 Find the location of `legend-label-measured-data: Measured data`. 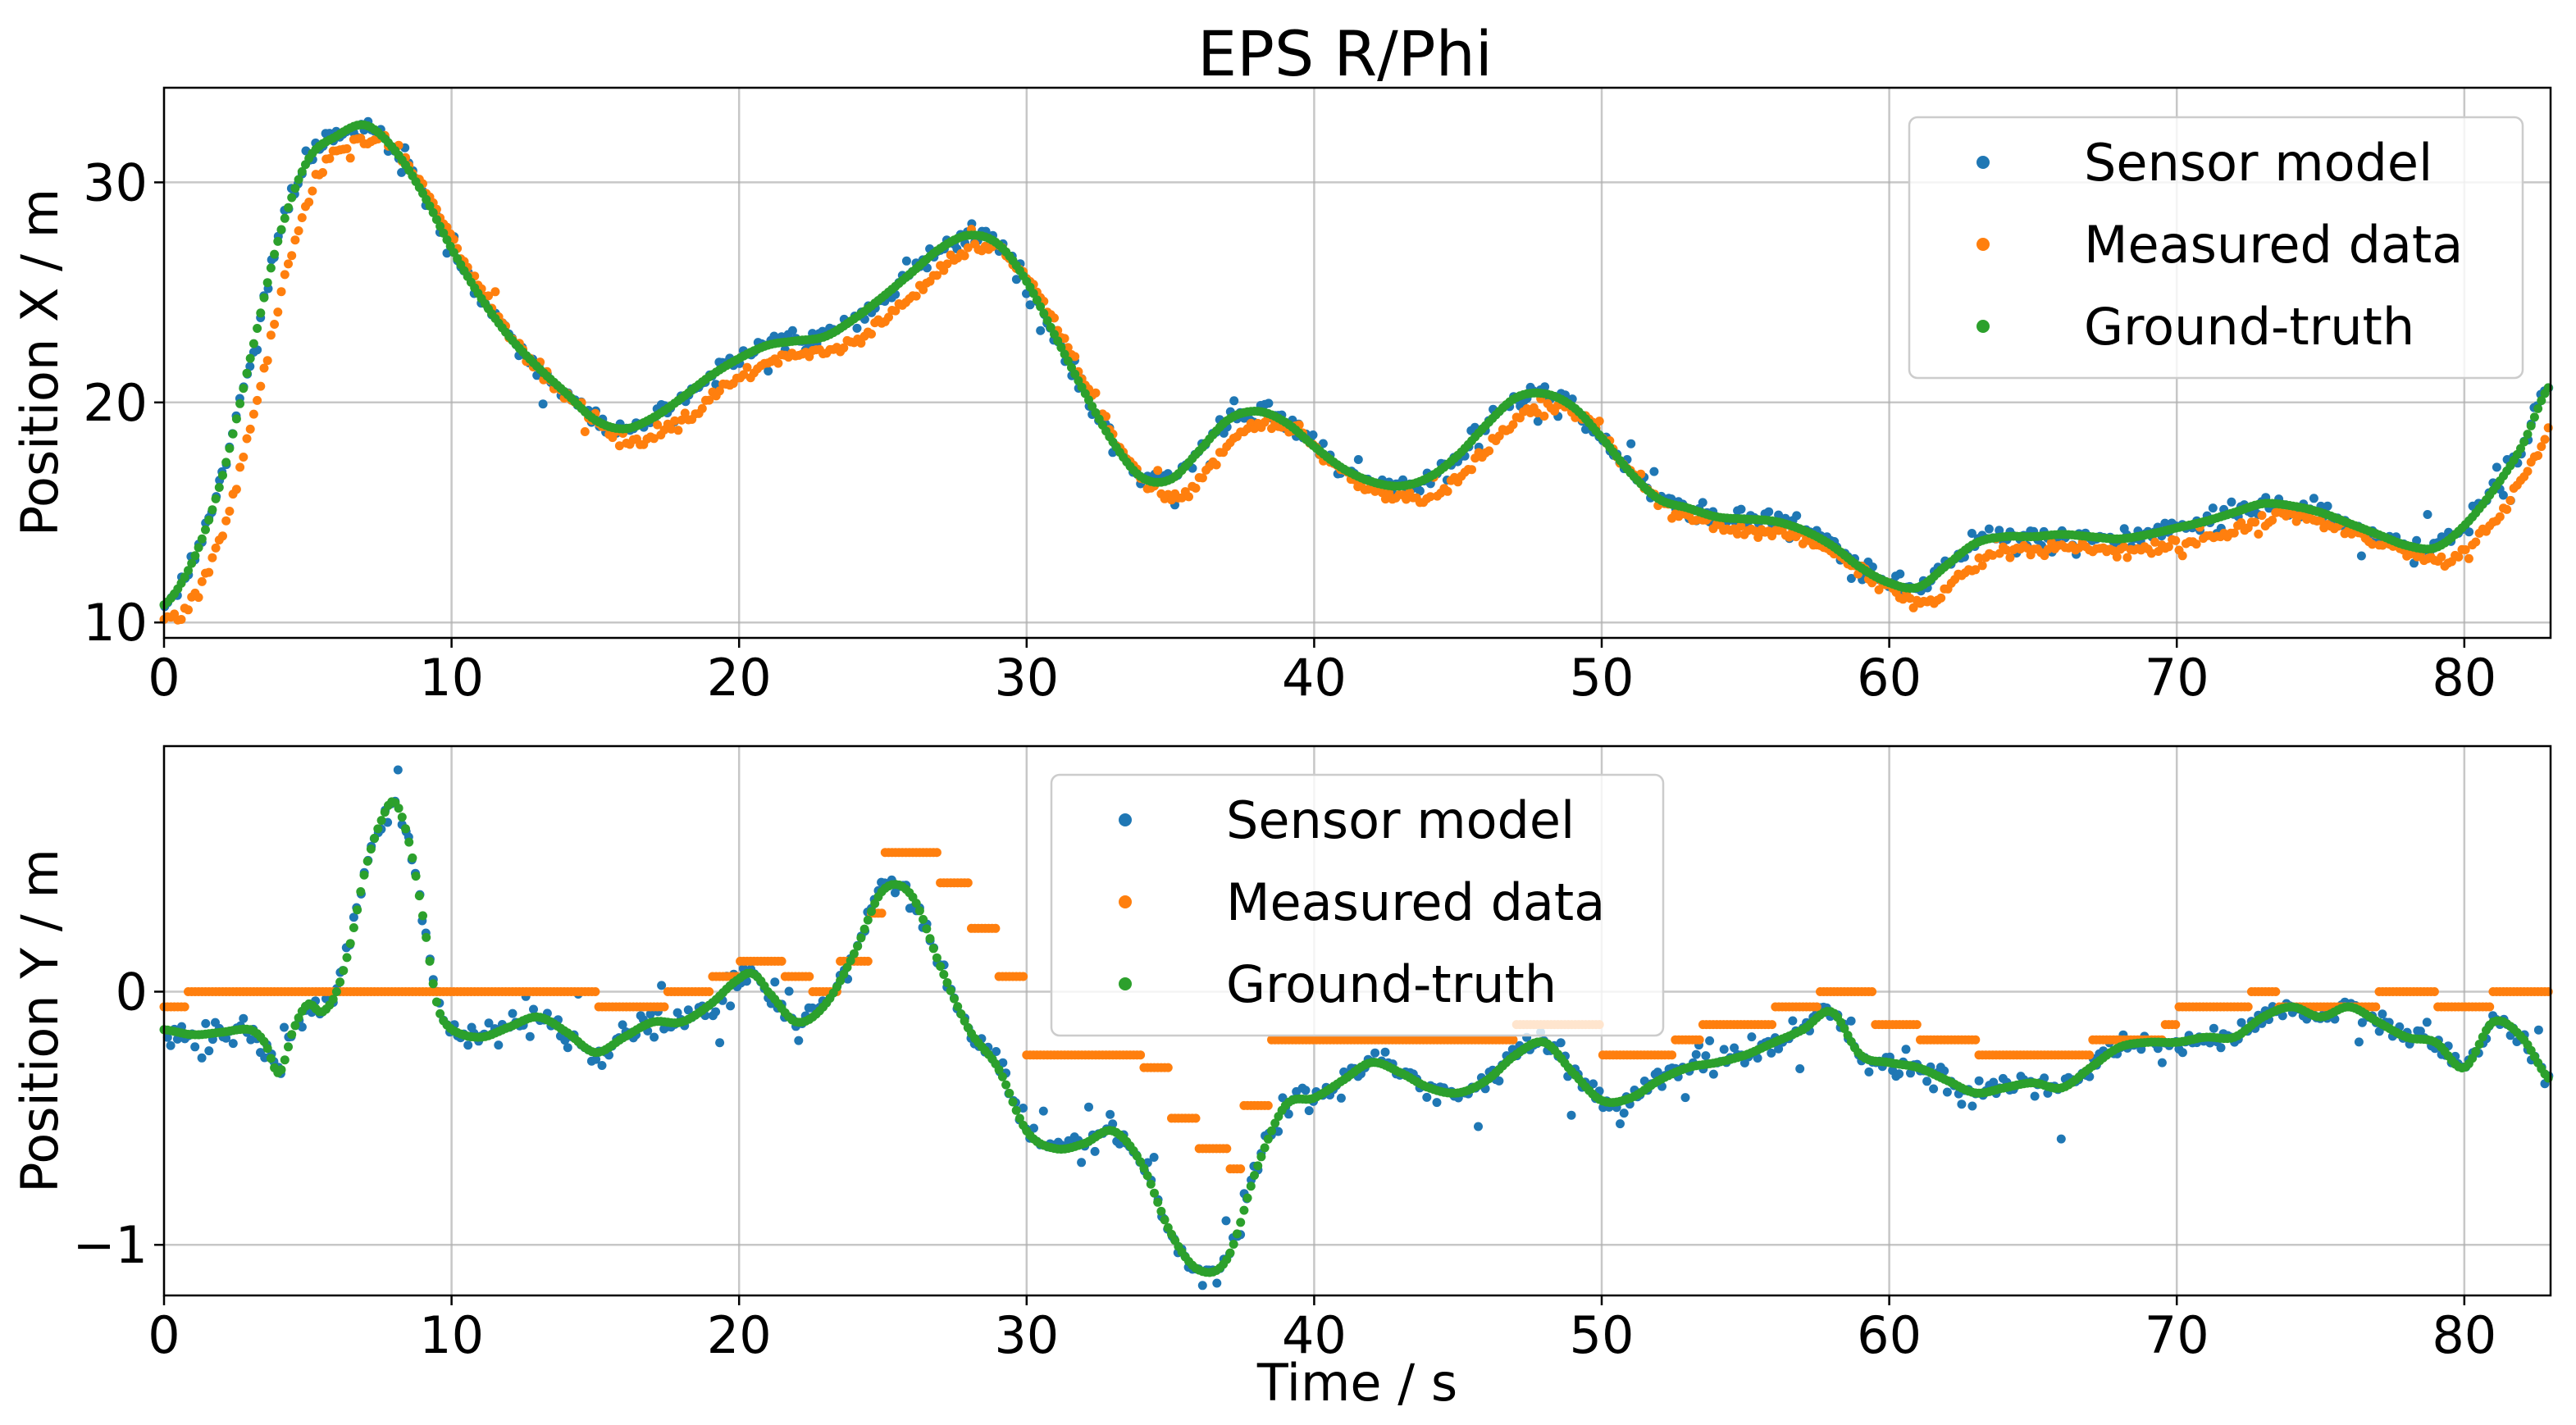

legend-label-measured-data: Measured data is located at coordinates (1415, 902).